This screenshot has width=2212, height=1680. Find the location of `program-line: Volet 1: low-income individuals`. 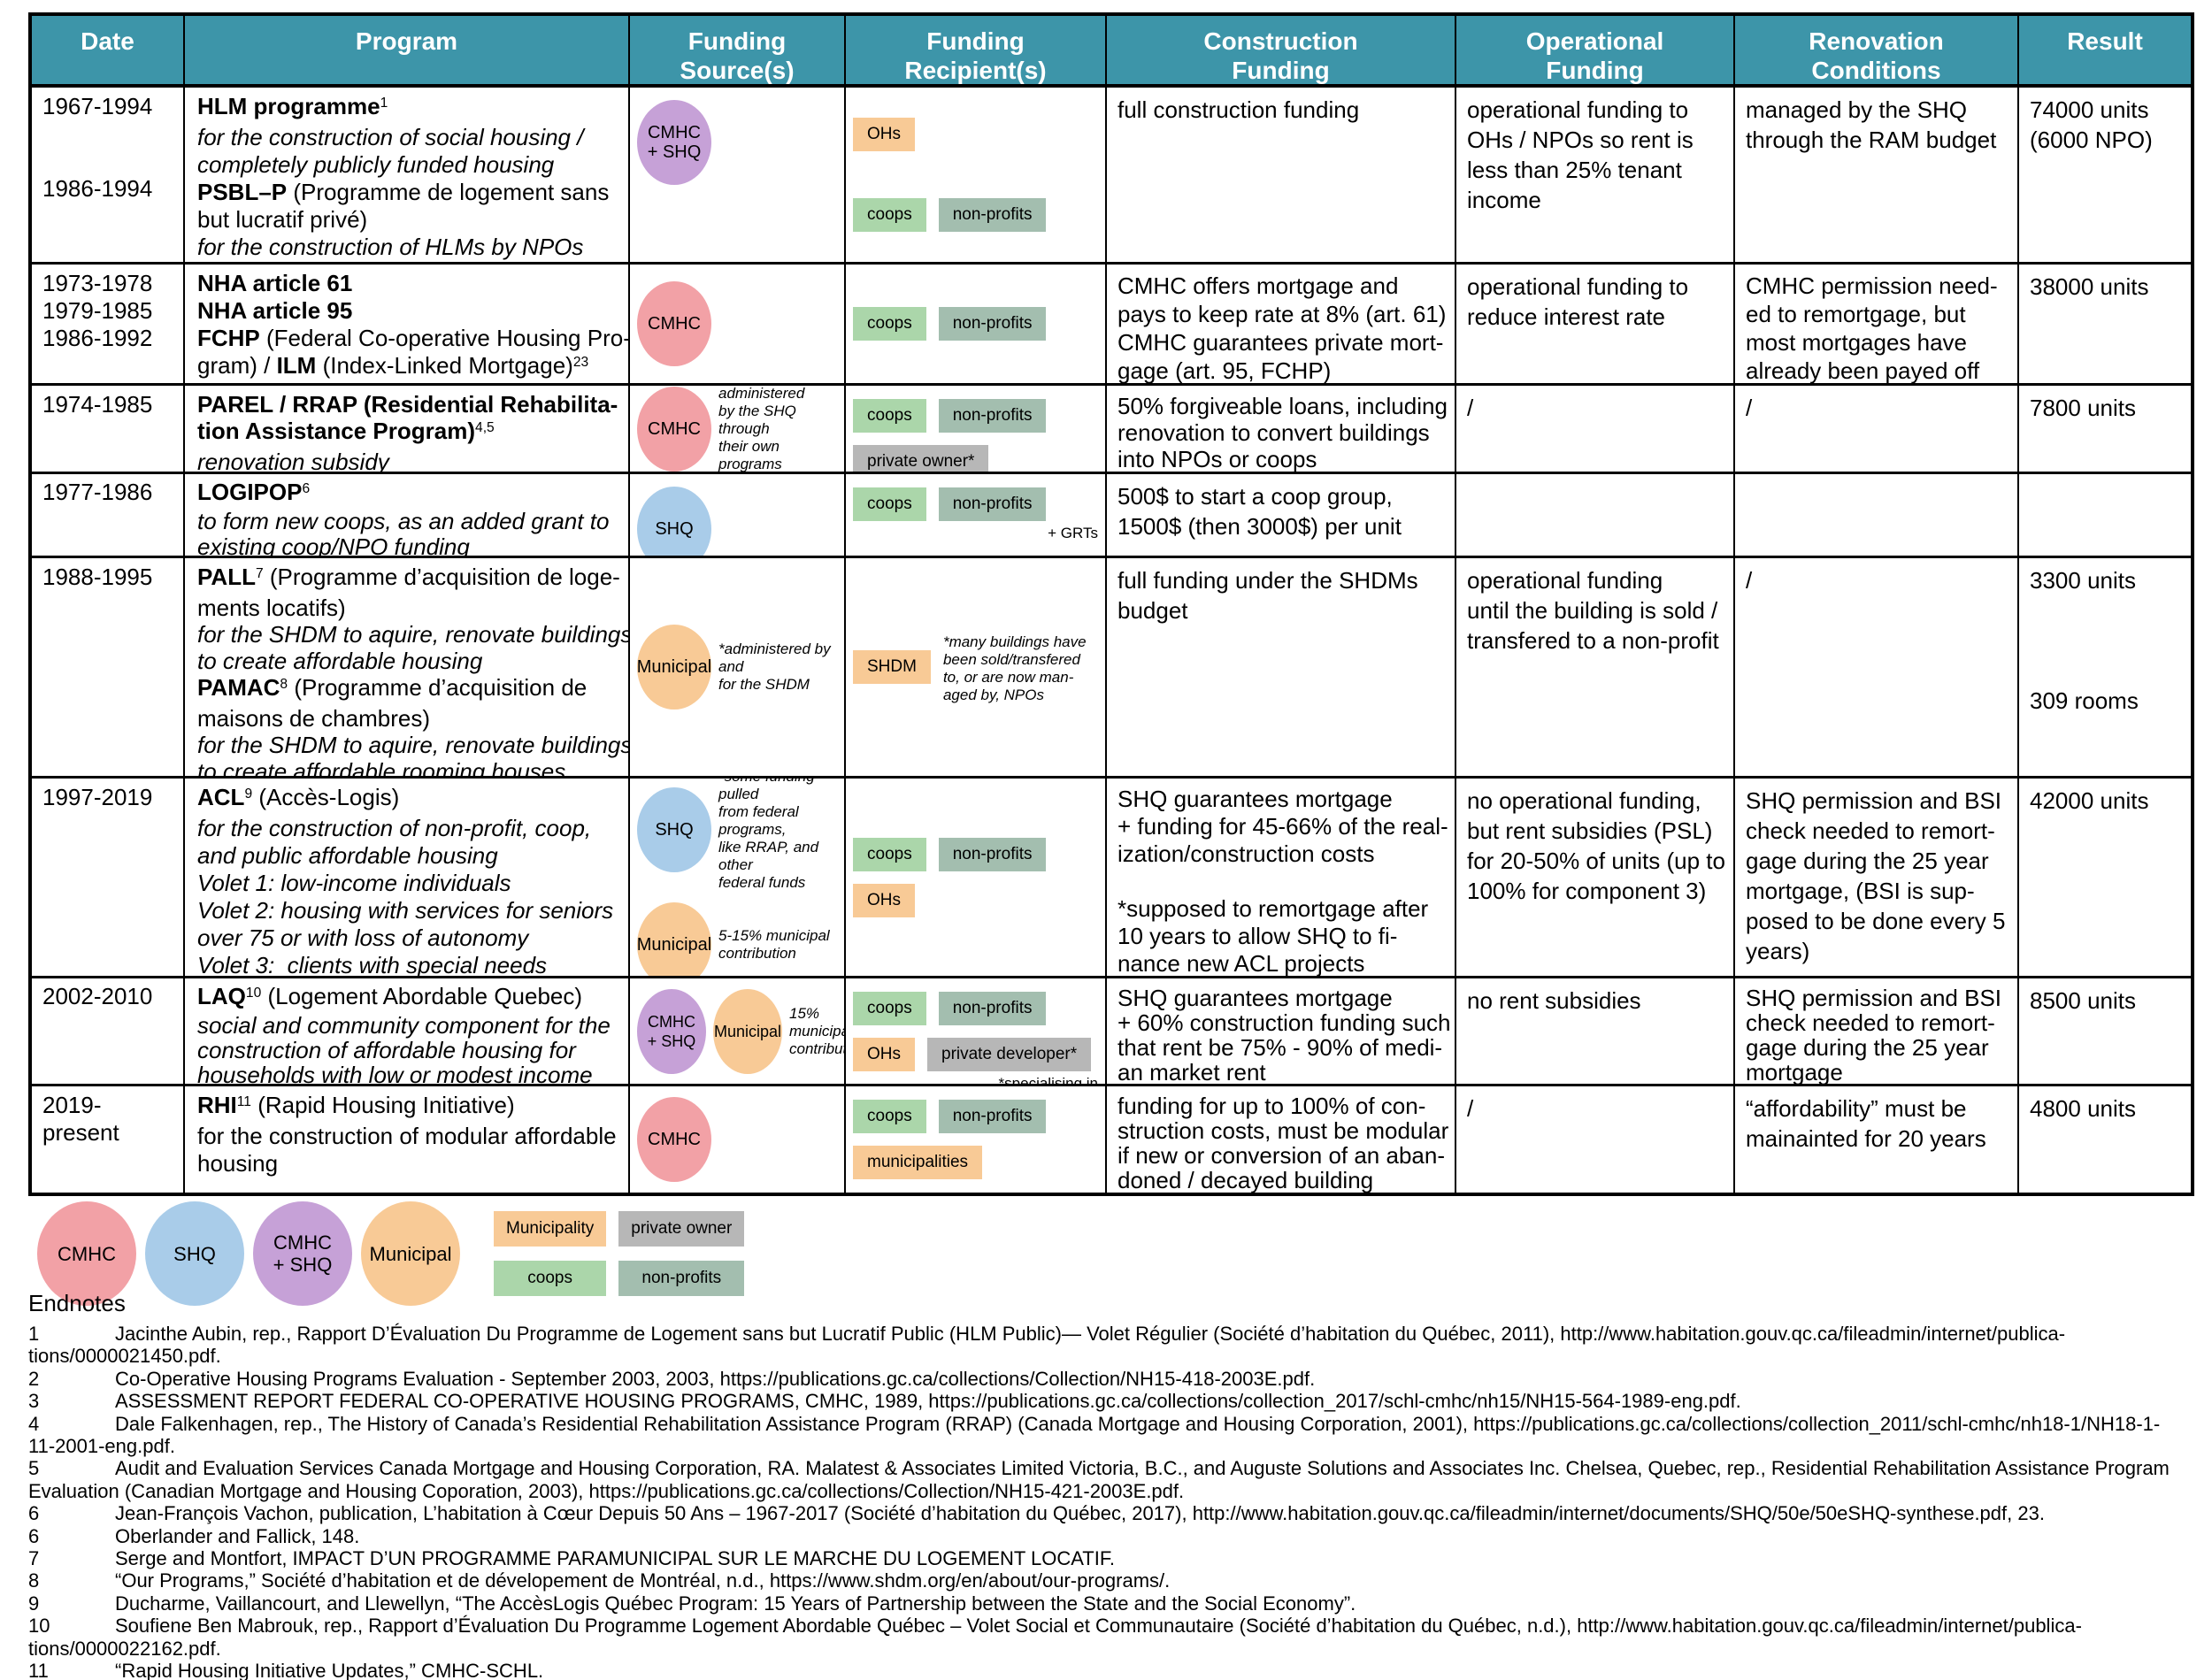

program-line: Volet 1: low-income individuals is located at coordinates (408, 883).